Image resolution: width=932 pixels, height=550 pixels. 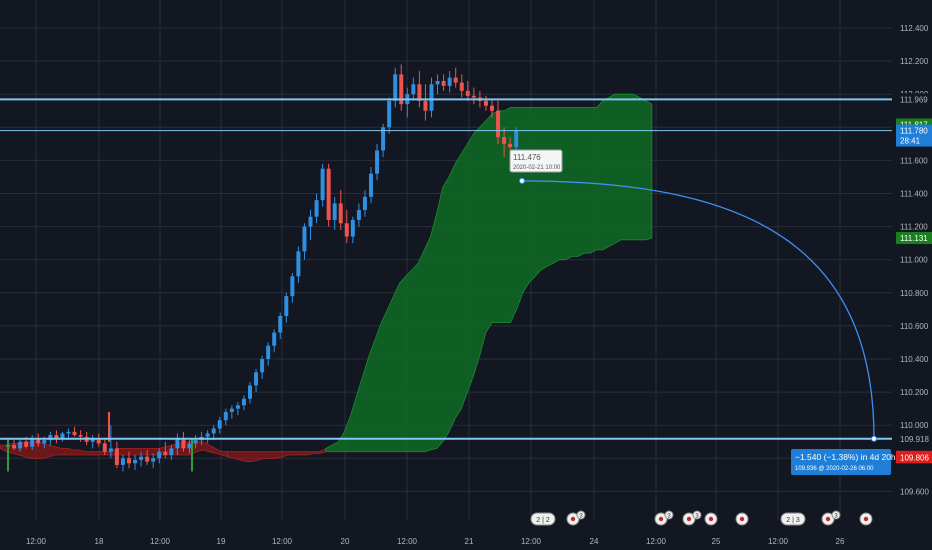 I want to click on price-tag: 111.969, so click(x=914, y=99).